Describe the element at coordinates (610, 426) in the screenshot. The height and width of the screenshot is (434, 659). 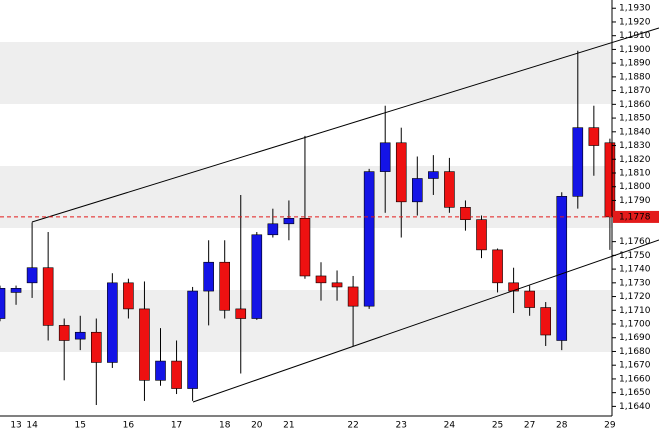
I see `x-tick-label: 29` at that location.